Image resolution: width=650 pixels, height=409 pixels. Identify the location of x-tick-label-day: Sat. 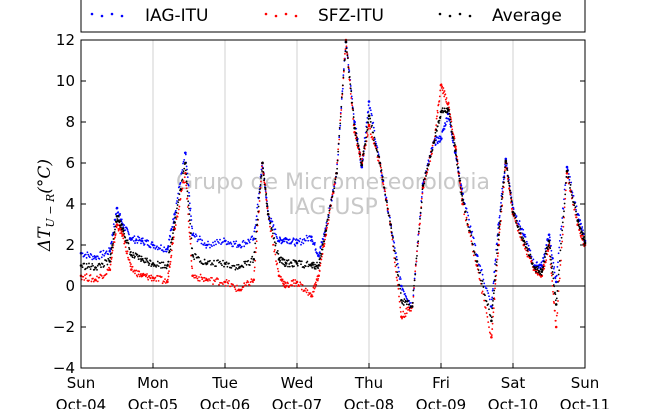
(513, 383).